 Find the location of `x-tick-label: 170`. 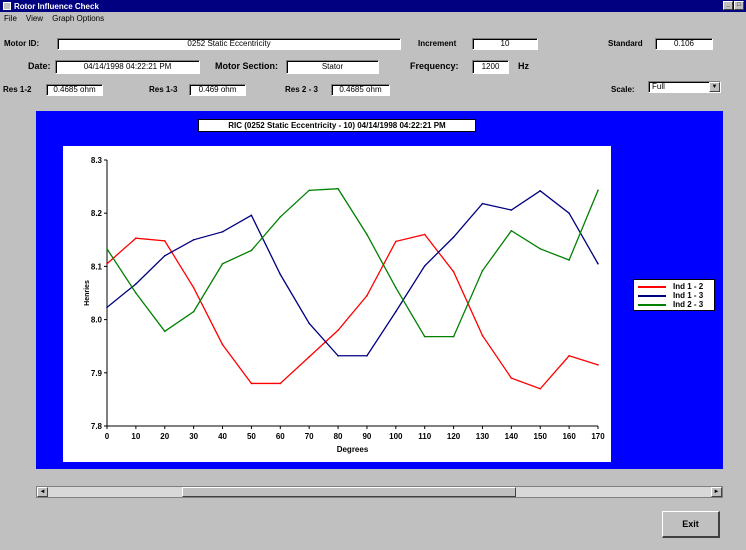

x-tick-label: 170 is located at coordinates (598, 436).